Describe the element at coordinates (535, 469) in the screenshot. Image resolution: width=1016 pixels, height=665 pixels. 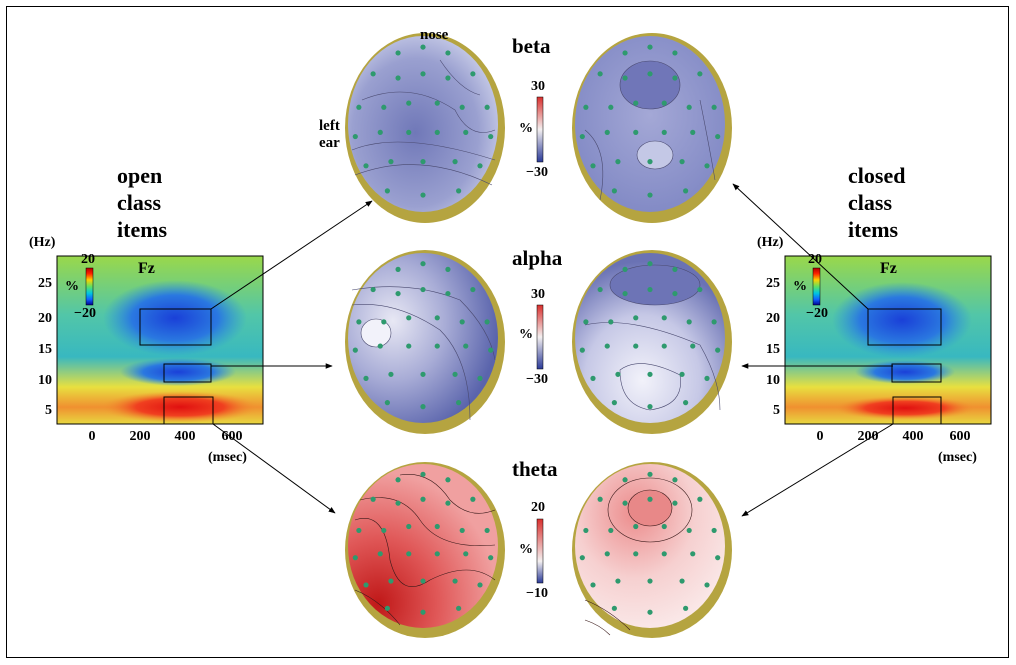
I see `band-label-theta: theta` at that location.